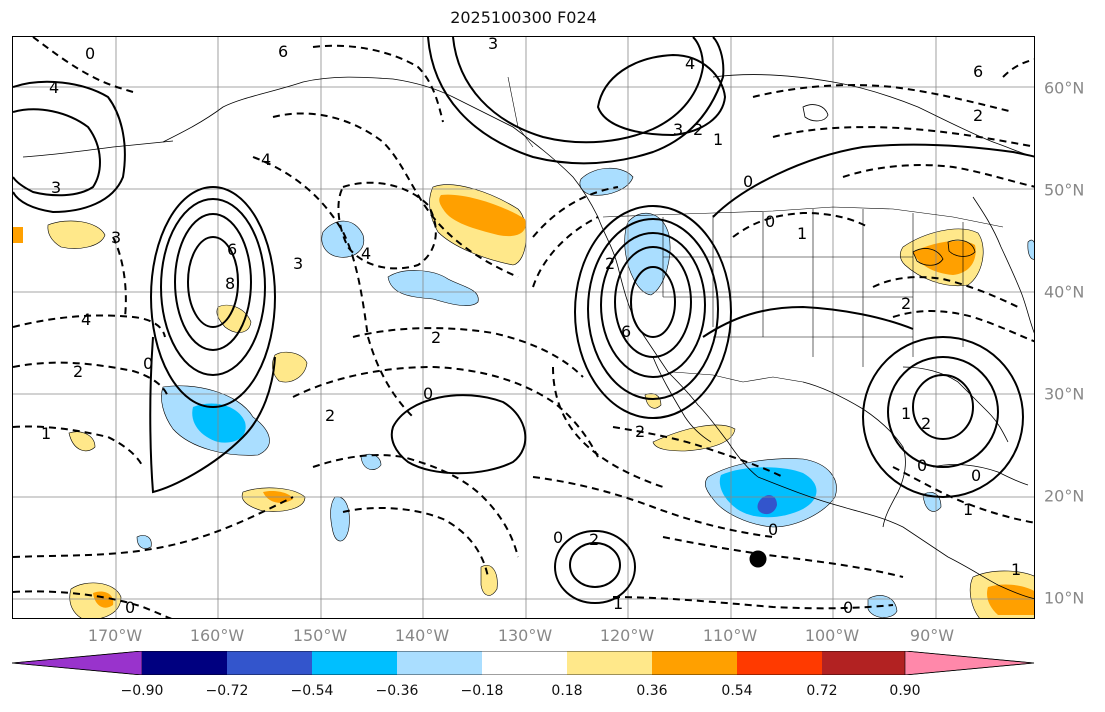 The image size is (1105, 712). Describe the element at coordinates (422, 635) in the screenshot. I see `lon-label-140w: 140°W` at that location.